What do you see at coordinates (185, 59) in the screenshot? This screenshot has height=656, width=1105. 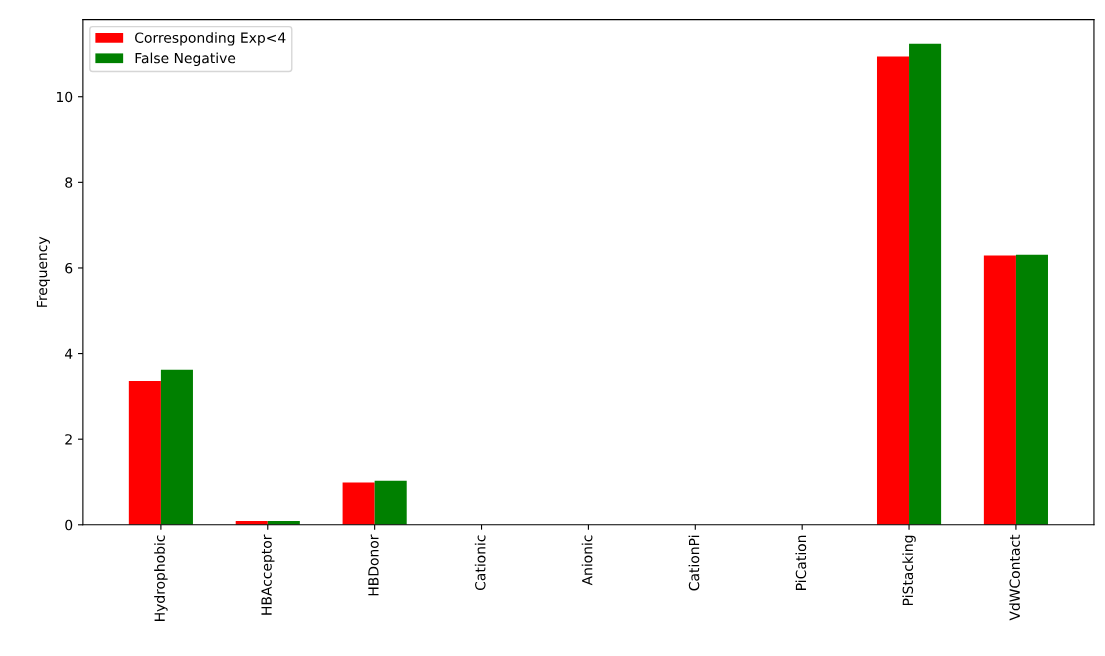 I see `legend-label: False Negative` at bounding box center [185, 59].